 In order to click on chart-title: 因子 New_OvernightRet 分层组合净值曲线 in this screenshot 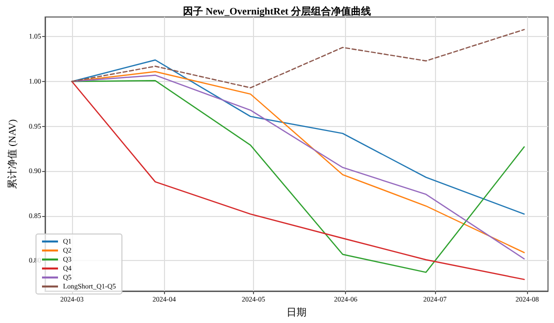, I will do `click(277, 12)`.